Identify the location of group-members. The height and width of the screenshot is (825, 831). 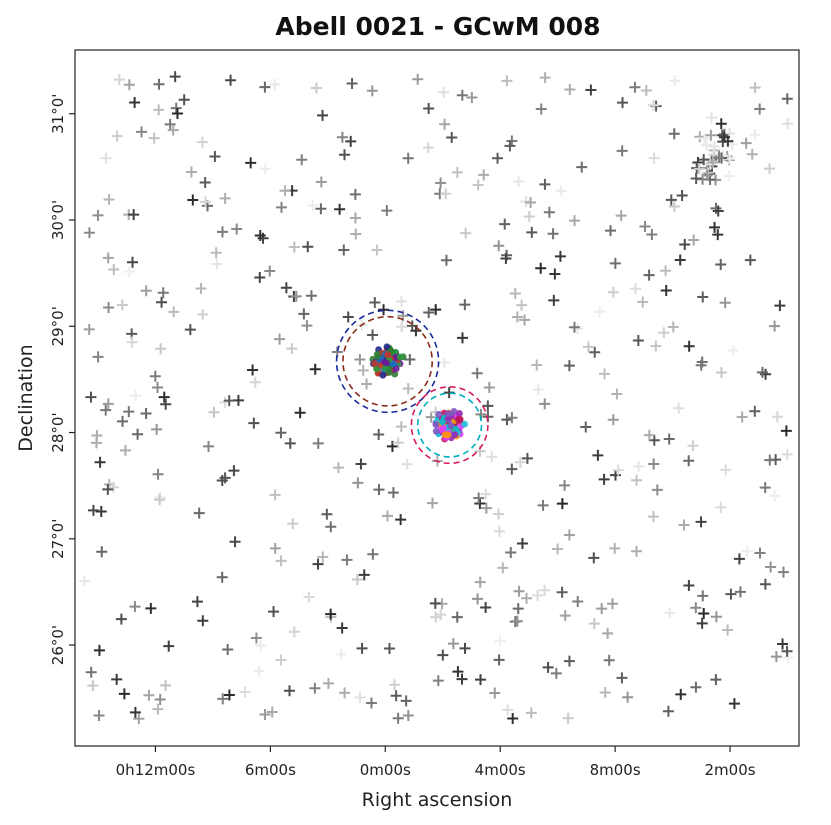
(419, 393).